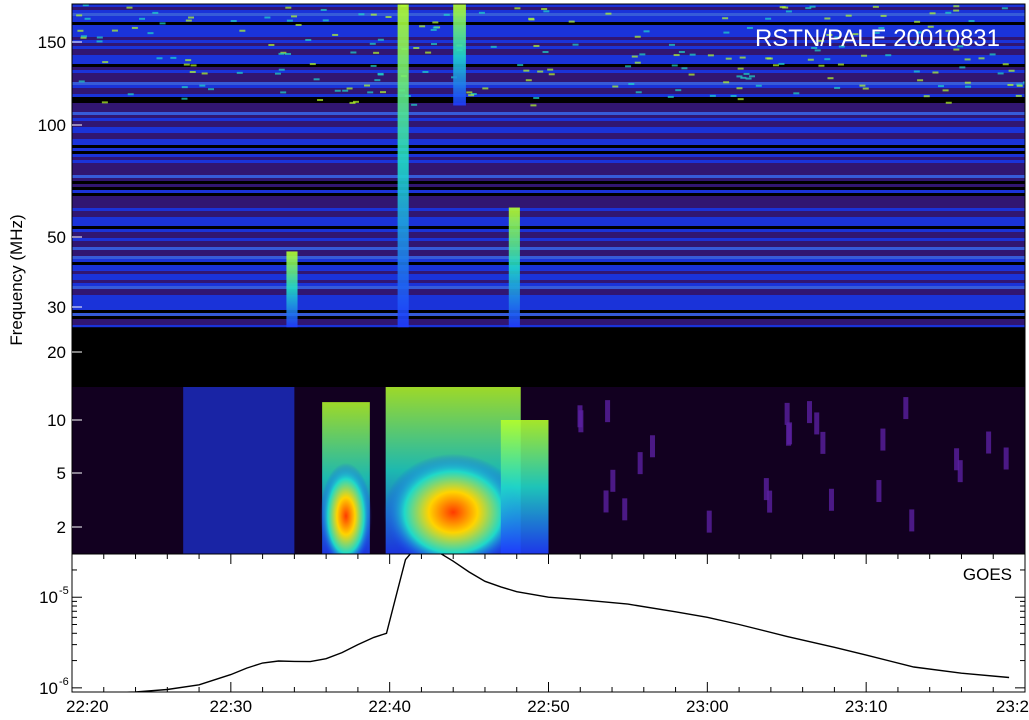  What do you see at coordinates (56, 352) in the screenshot?
I see `frequency-tick-label-4: 20` at bounding box center [56, 352].